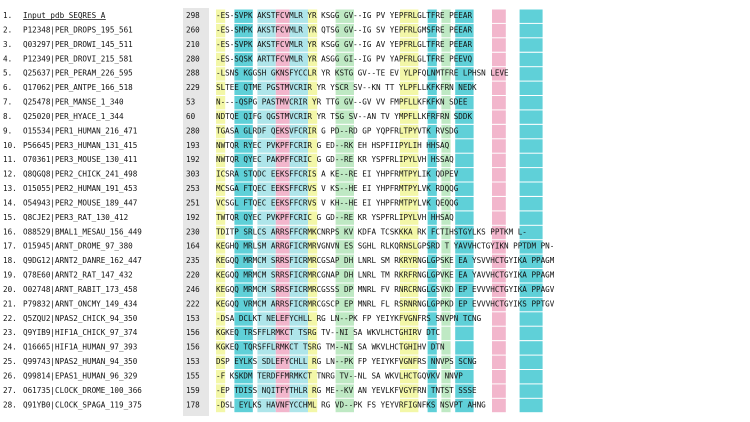 The image size is (750, 422). What do you see at coordinates (193, 58) in the screenshot?
I see `start-position: 280` at bounding box center [193, 58].